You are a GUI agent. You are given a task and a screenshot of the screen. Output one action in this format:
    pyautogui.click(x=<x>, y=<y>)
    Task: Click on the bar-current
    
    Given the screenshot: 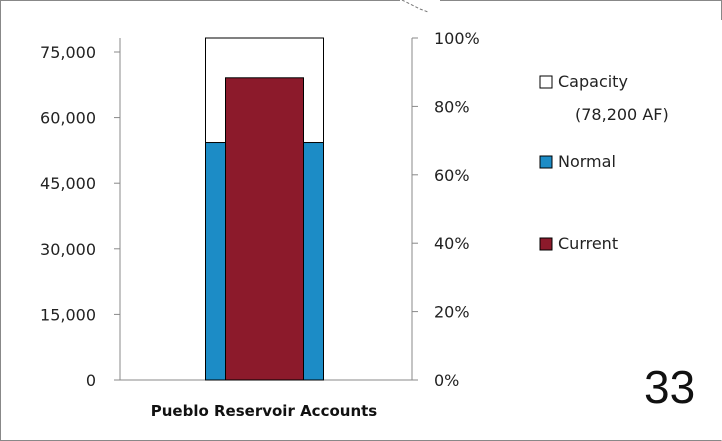 What is the action you would take?
    pyautogui.click(x=264, y=229)
    